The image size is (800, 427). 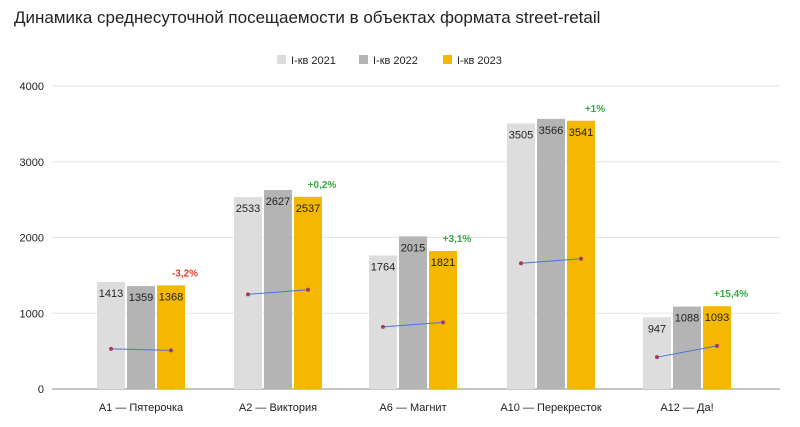 I want to click on legend-label: I-кв 2022, so click(x=395, y=61).